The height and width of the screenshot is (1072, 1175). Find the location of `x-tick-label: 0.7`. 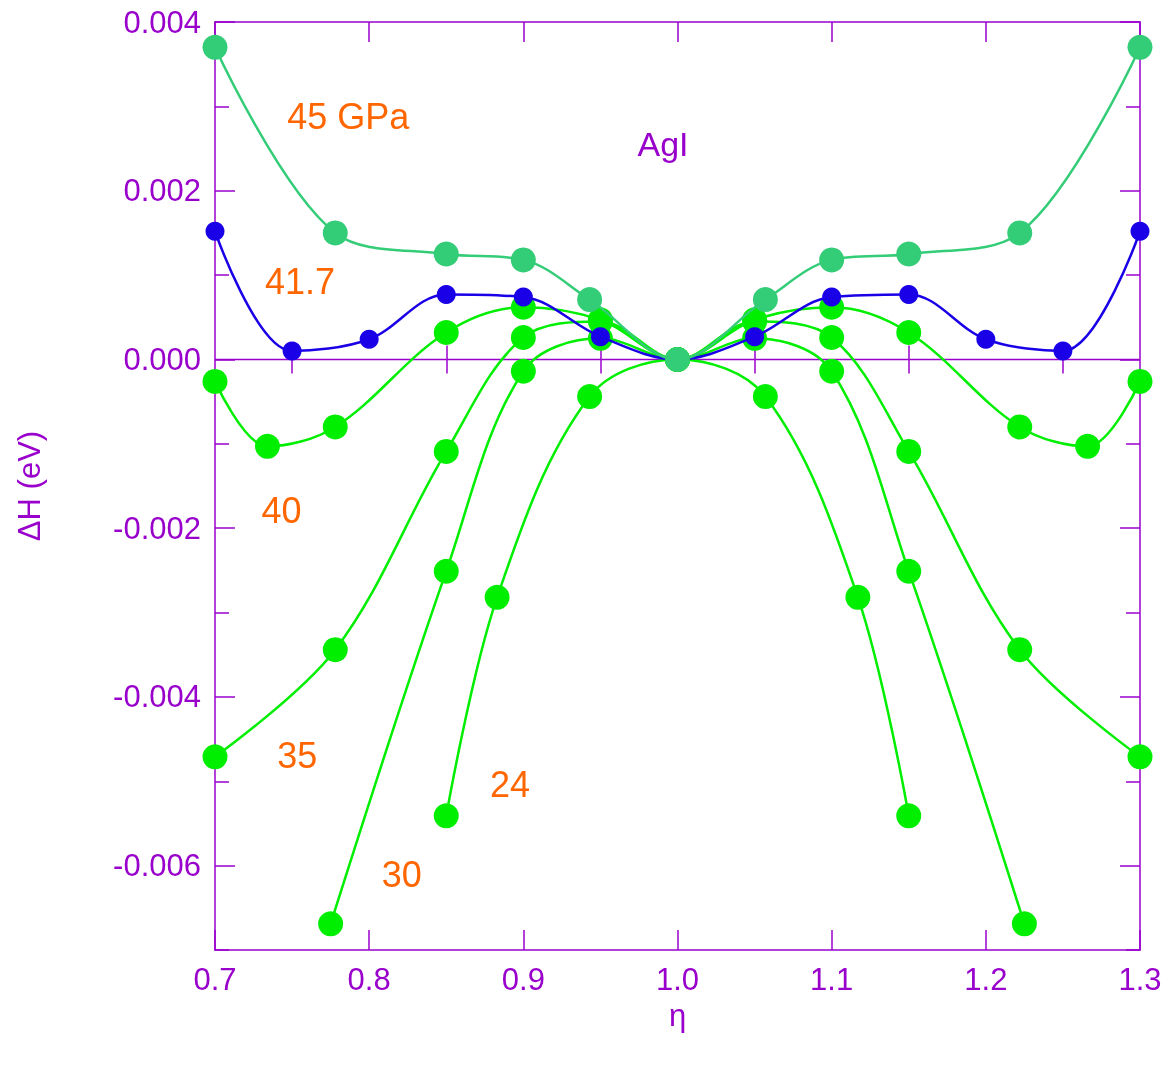

x-tick-label: 0.7 is located at coordinates (215, 979).